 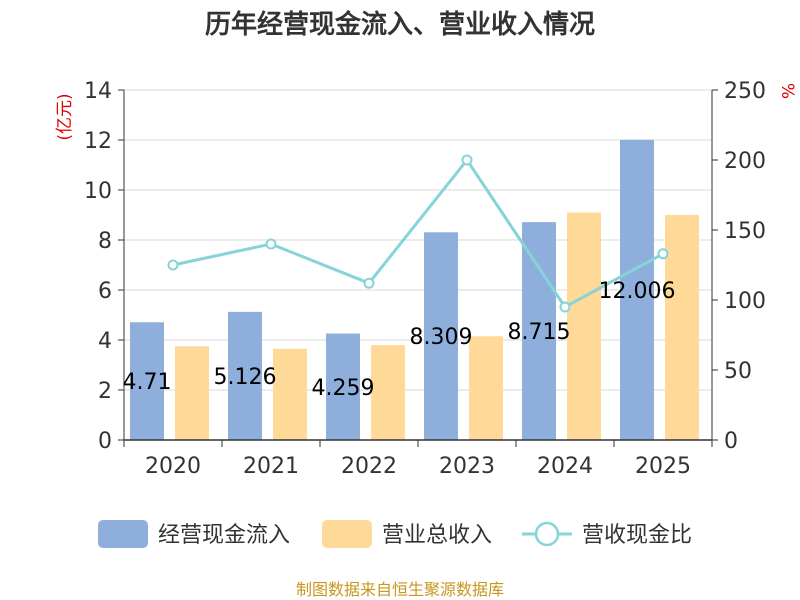 What do you see at coordinates (98, 91) in the screenshot?
I see `left-tick-label: 14` at bounding box center [98, 91].